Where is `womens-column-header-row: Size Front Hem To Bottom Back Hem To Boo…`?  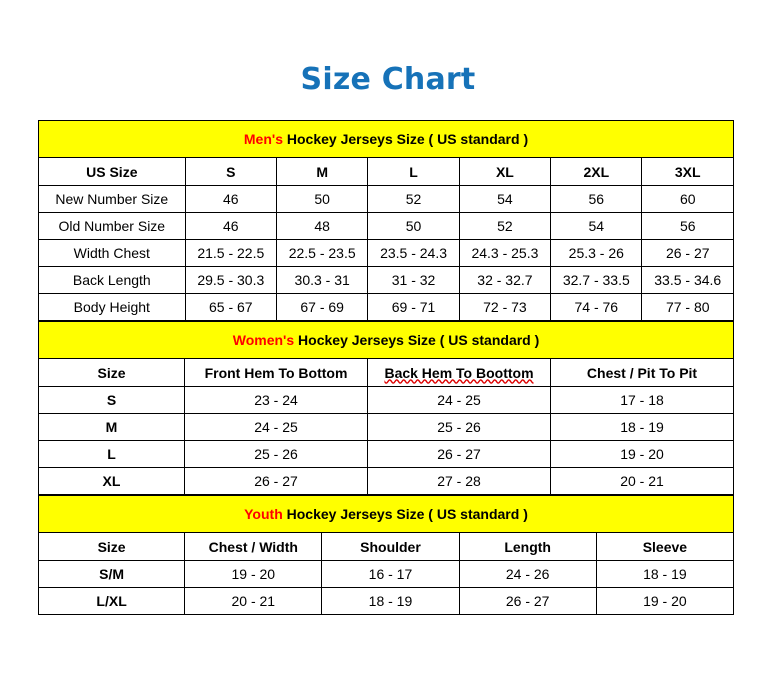 womens-column-header-row: Size Front Hem To Bottom Back Hem To Boo… is located at coordinates (386, 372).